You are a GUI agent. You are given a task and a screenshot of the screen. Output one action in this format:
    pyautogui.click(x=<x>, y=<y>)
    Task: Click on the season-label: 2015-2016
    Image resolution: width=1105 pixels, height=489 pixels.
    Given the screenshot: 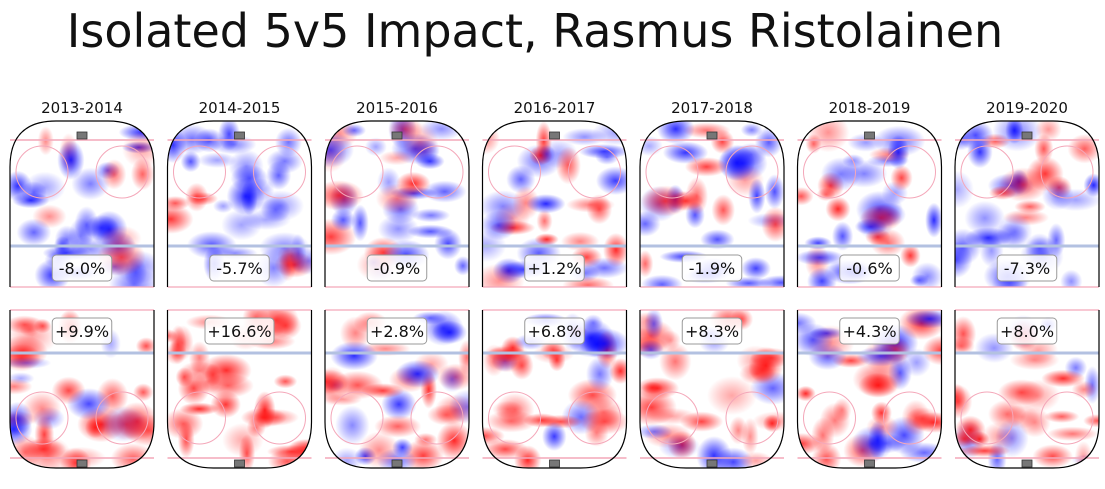 What is the action you would take?
    pyautogui.click(x=397, y=108)
    